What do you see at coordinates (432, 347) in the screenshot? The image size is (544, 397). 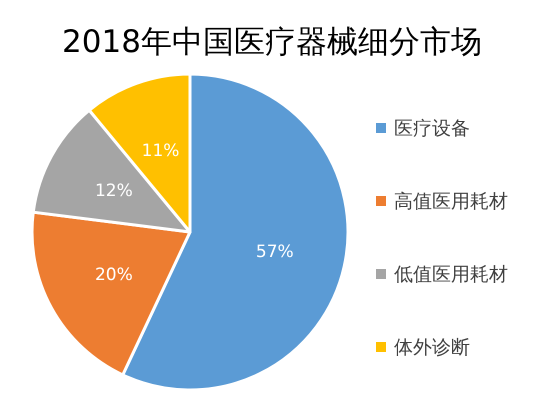 I see `legend-label: 体外诊断` at bounding box center [432, 347].